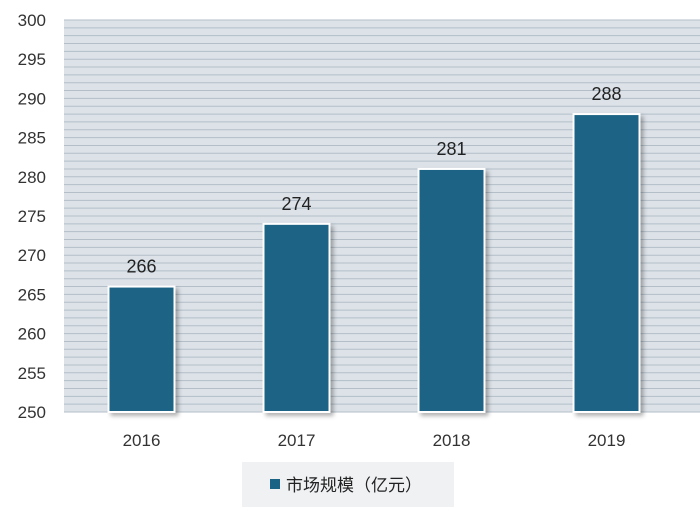  I want to click on y-tick-label: 250, so click(32, 412).